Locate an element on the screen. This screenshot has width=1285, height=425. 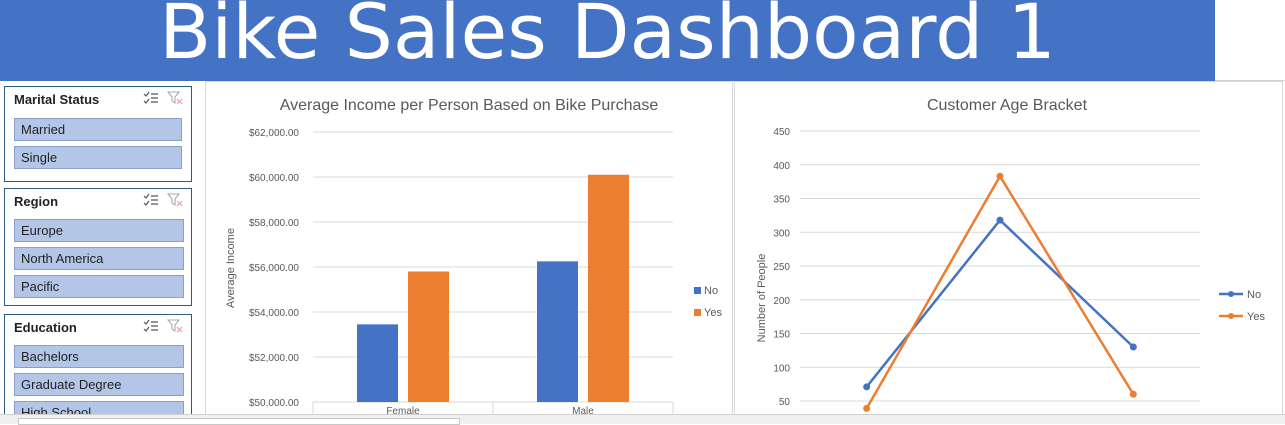
y-tick-label: 300 is located at coordinates (781, 233).